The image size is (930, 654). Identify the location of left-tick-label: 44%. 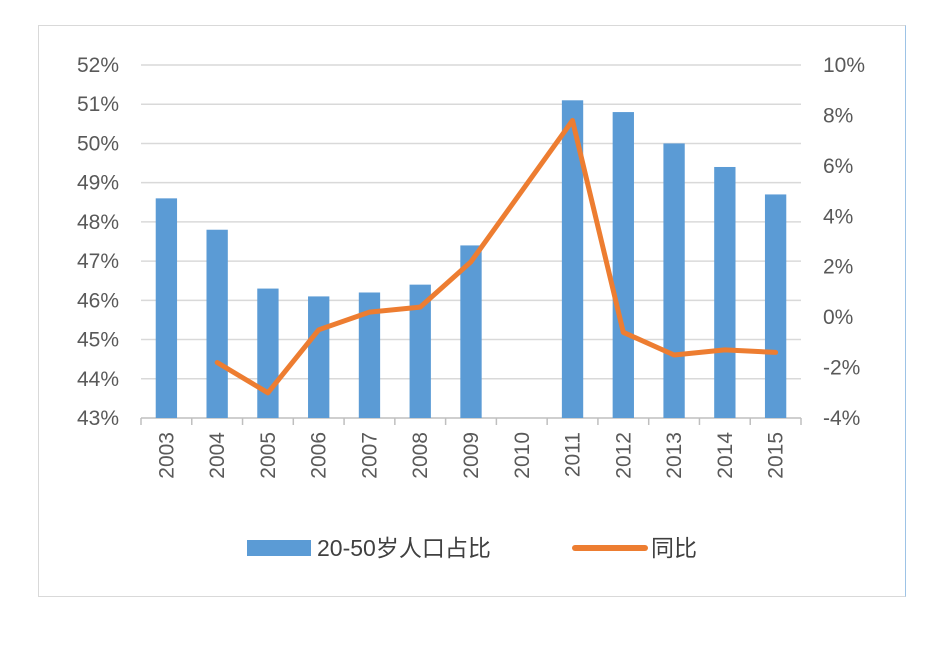
(98, 379).